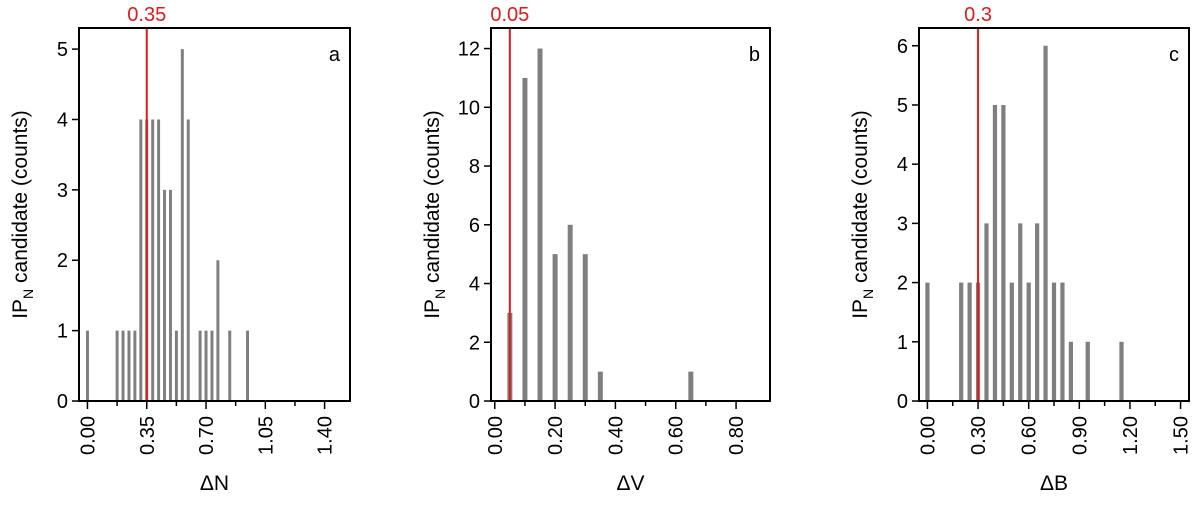 Image resolution: width=1200 pixels, height=515 pixels. What do you see at coordinates (509, 15) in the screenshot?
I see `threshold-label: 0.05` at bounding box center [509, 15].